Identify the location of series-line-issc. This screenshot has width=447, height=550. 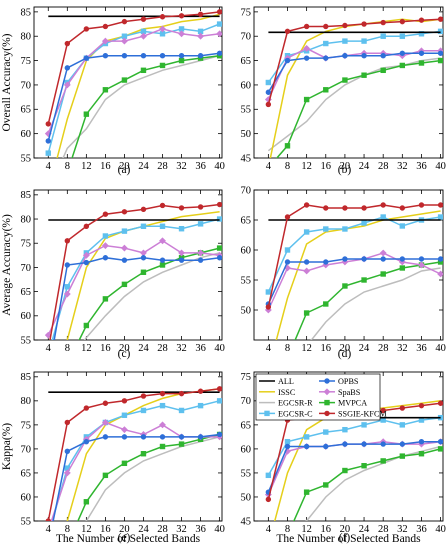
(138, 85).